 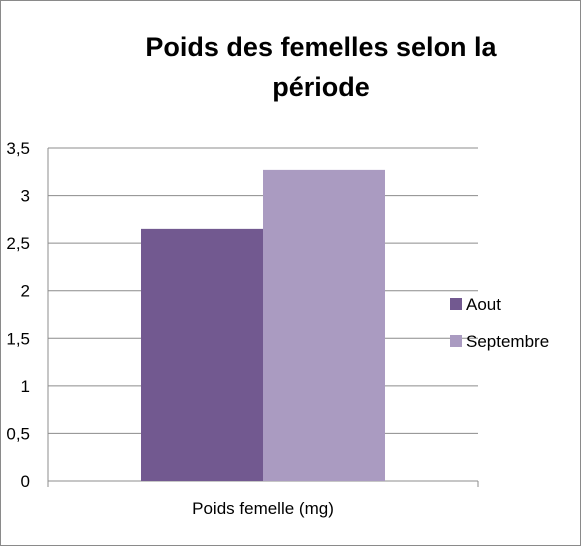 I want to click on bar-aout, so click(x=202, y=354).